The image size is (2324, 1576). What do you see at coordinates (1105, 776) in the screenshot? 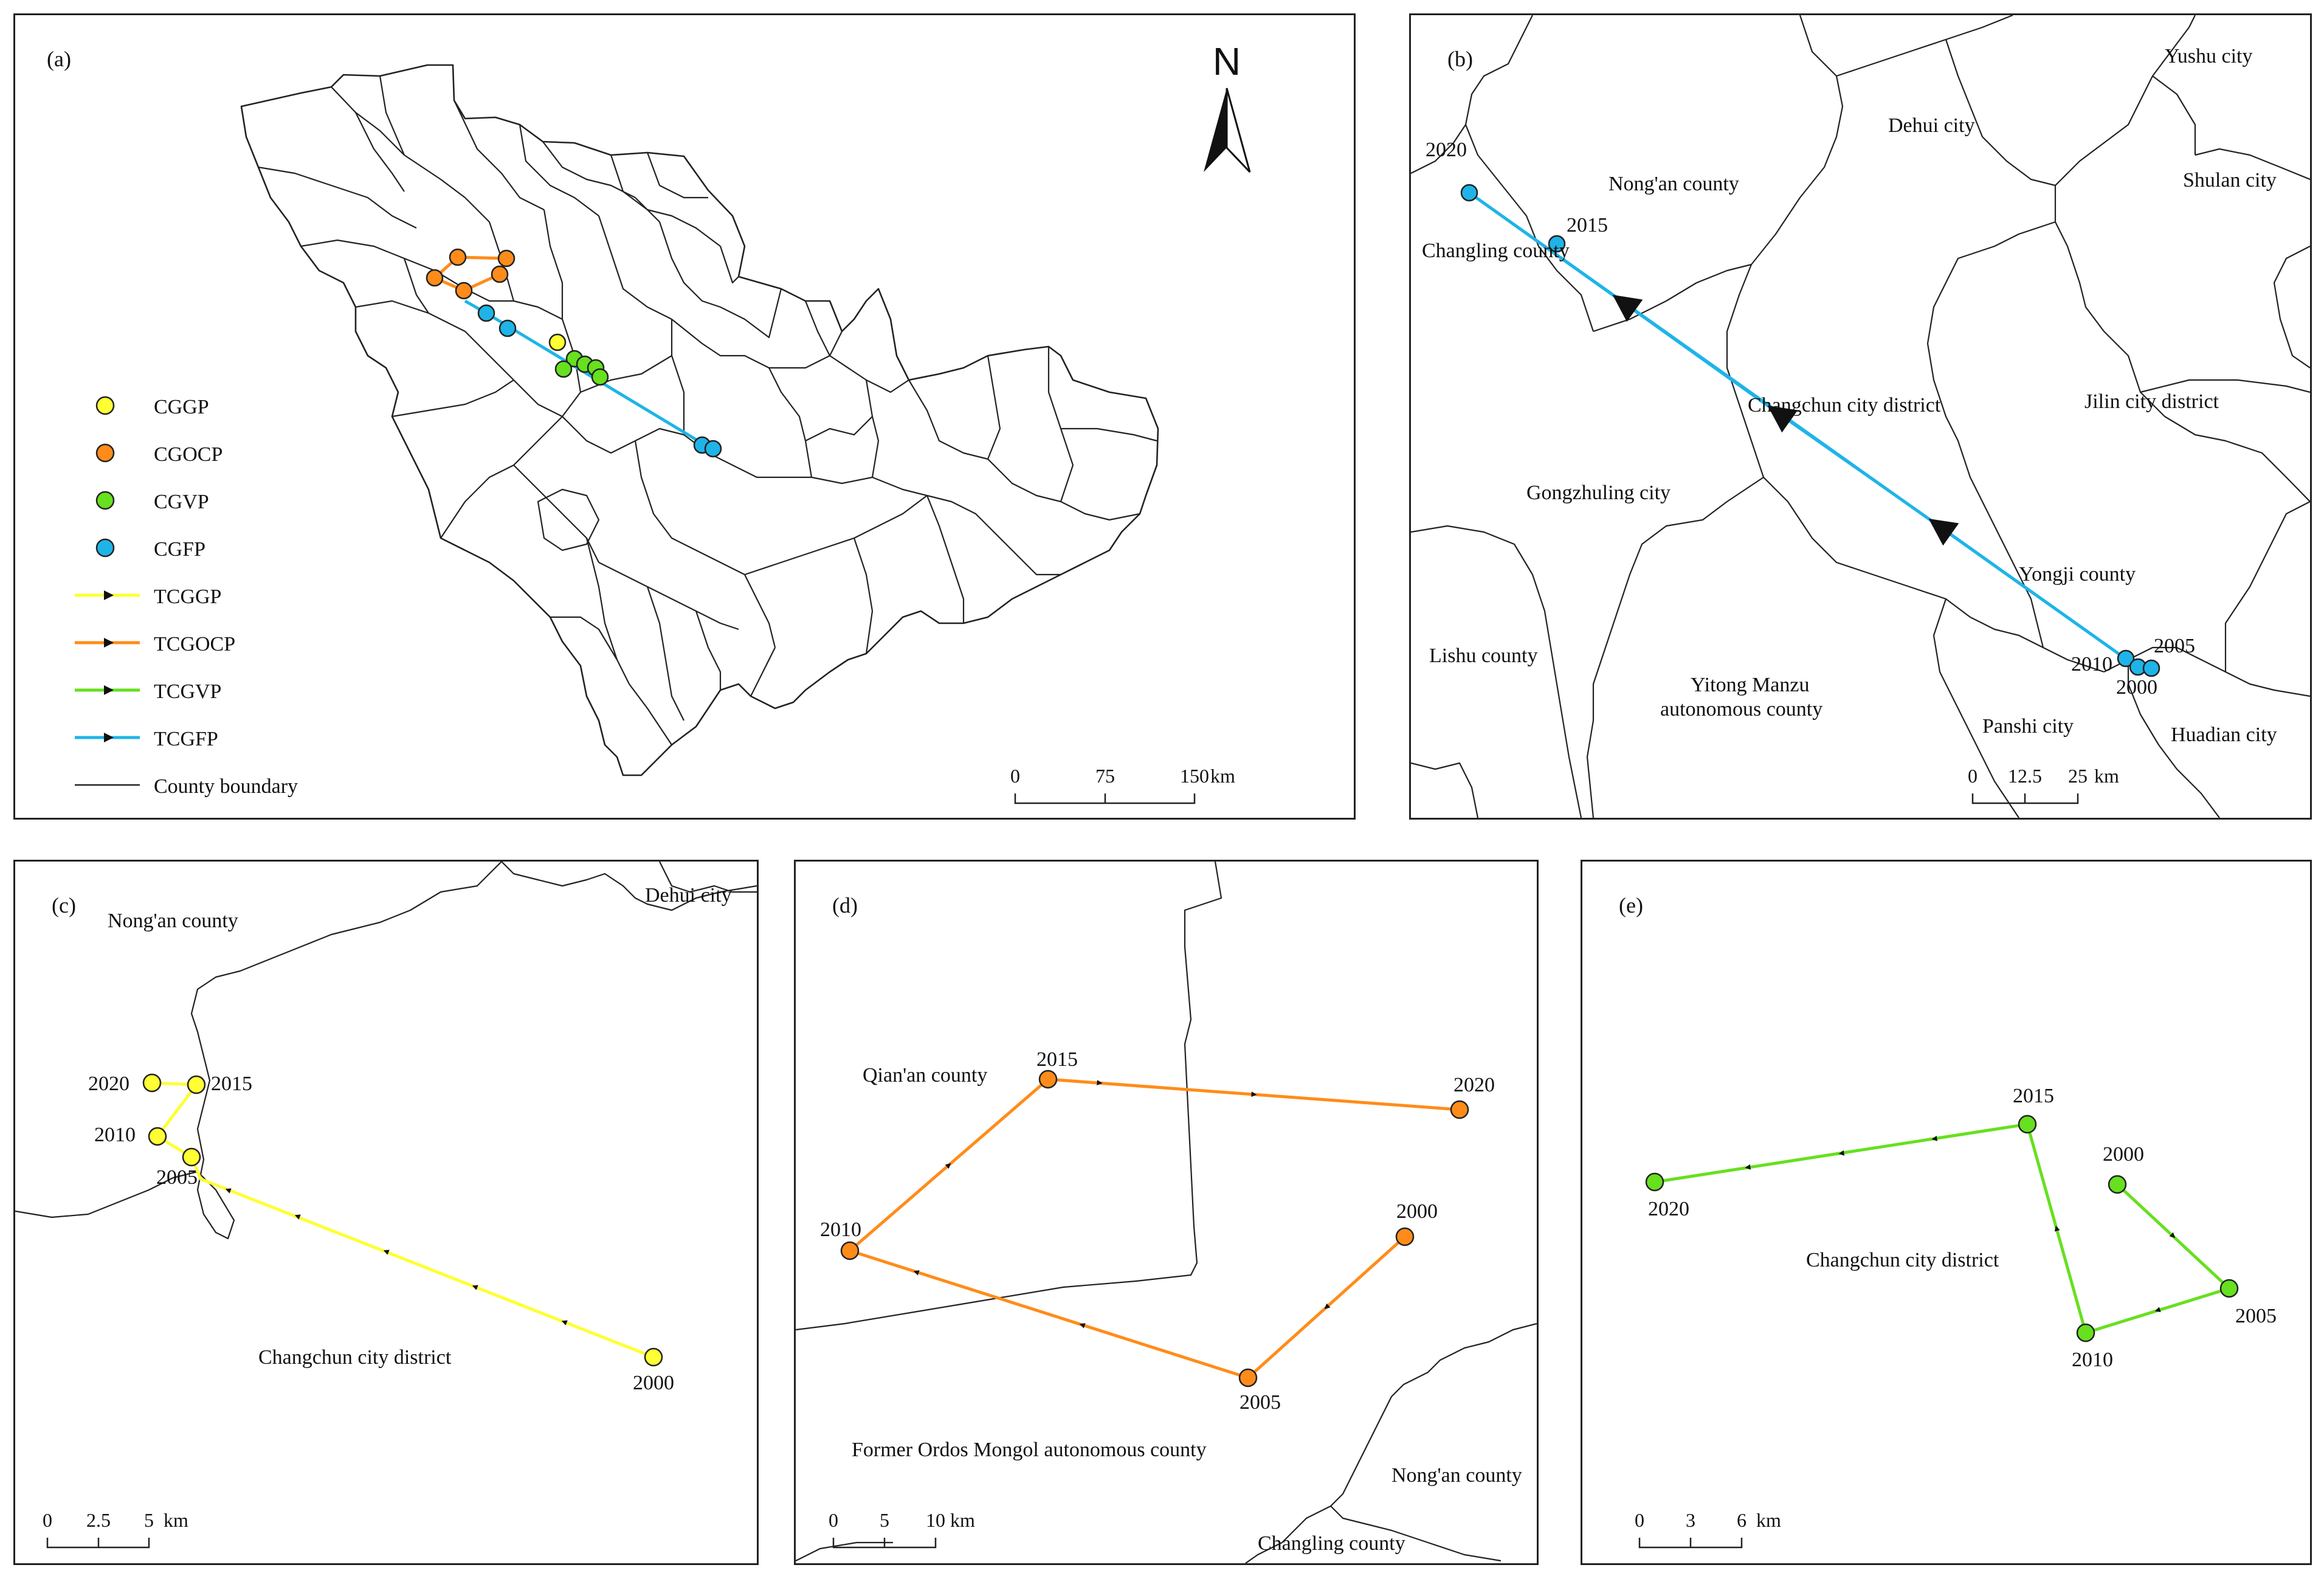
I see `scale-tick-label: 75` at bounding box center [1105, 776].